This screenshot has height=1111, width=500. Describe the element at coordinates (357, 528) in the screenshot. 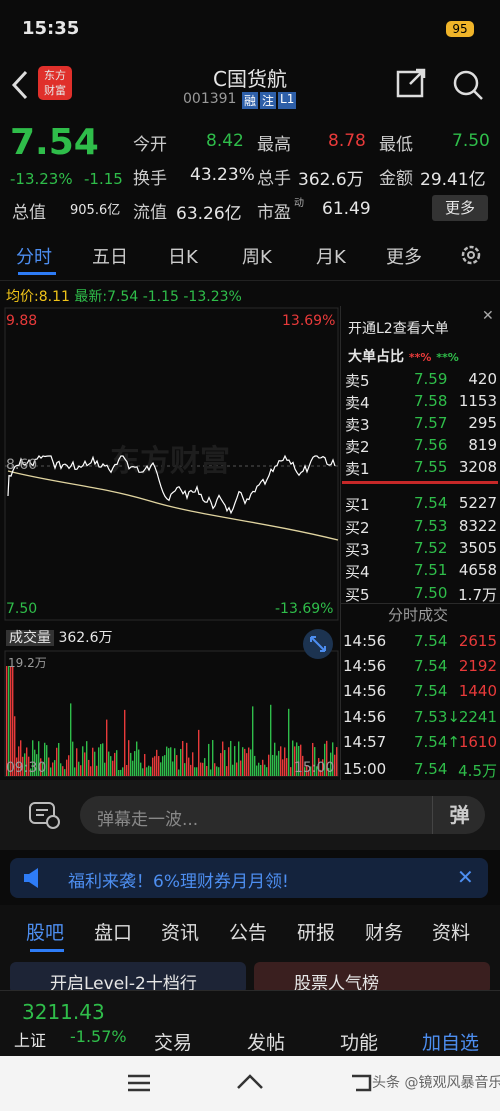

I see `book-label: 买2` at that location.